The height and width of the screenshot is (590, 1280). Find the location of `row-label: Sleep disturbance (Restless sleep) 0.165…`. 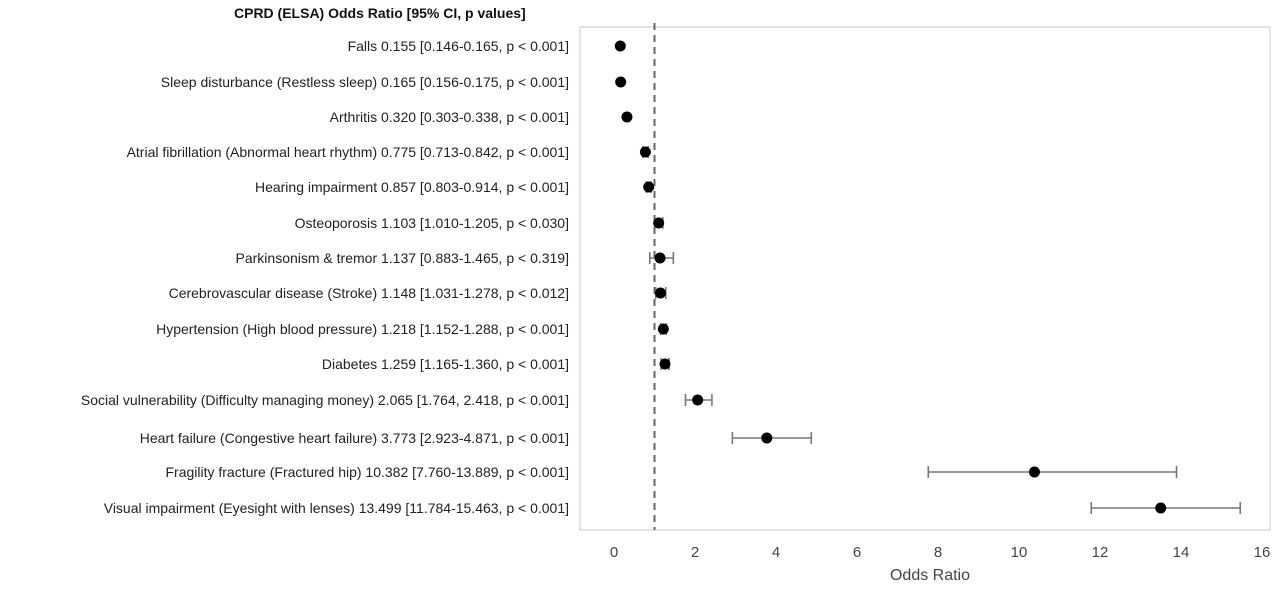

row-label: Sleep disturbance (Restless sleep) 0.165… is located at coordinates (365, 82).